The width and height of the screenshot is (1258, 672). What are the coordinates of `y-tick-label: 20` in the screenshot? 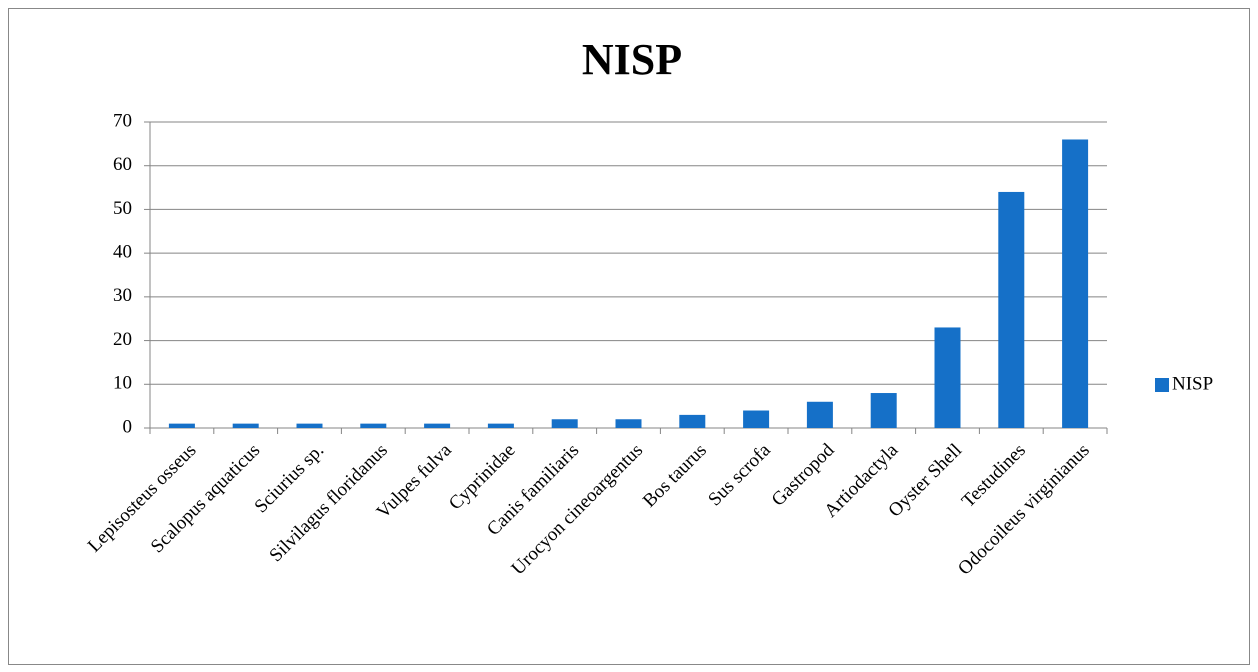 It's located at (122, 339).